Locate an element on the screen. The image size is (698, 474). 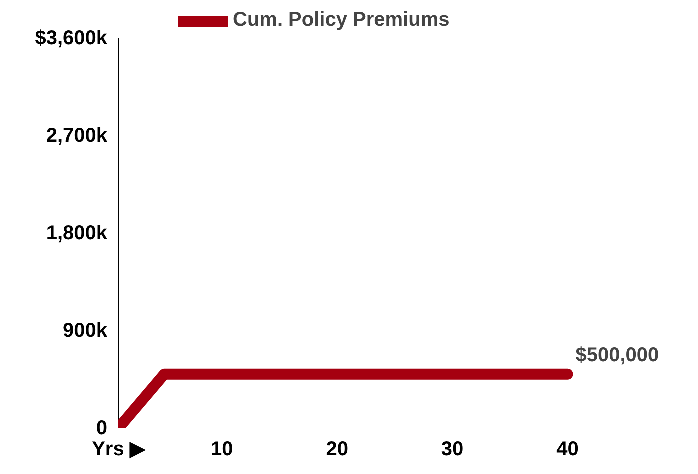
legend-label: Cum. Policy Premiums is located at coordinates (341, 20).